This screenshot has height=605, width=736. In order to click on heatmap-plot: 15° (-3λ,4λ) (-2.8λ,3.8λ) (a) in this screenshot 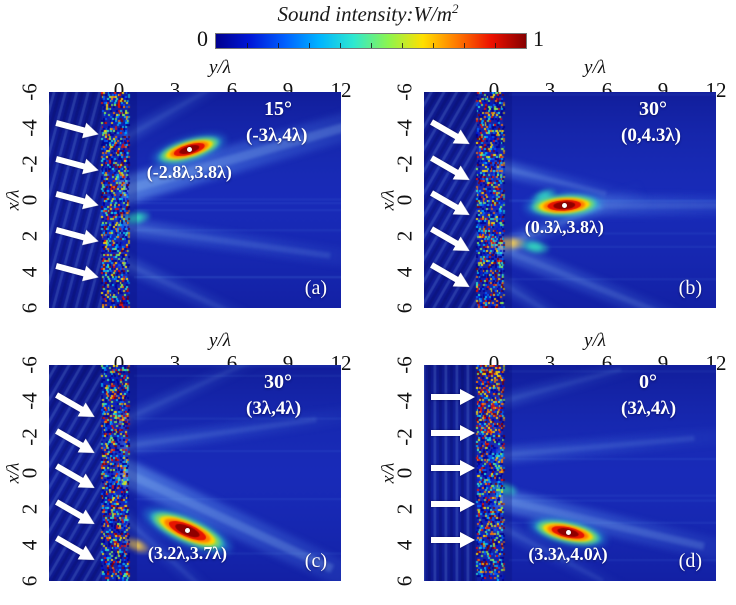, I will do `click(195, 200)`.